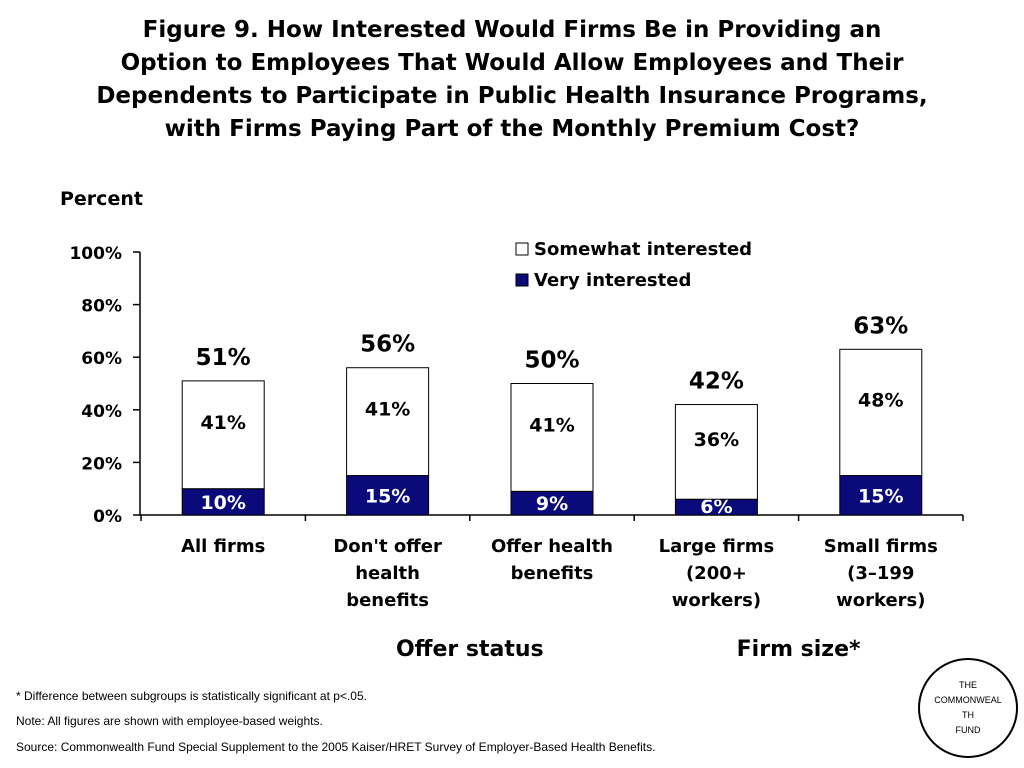  I want to click on commonwealth-fund-logo: THE COMMONWEALTH FUND, so click(968, 708).